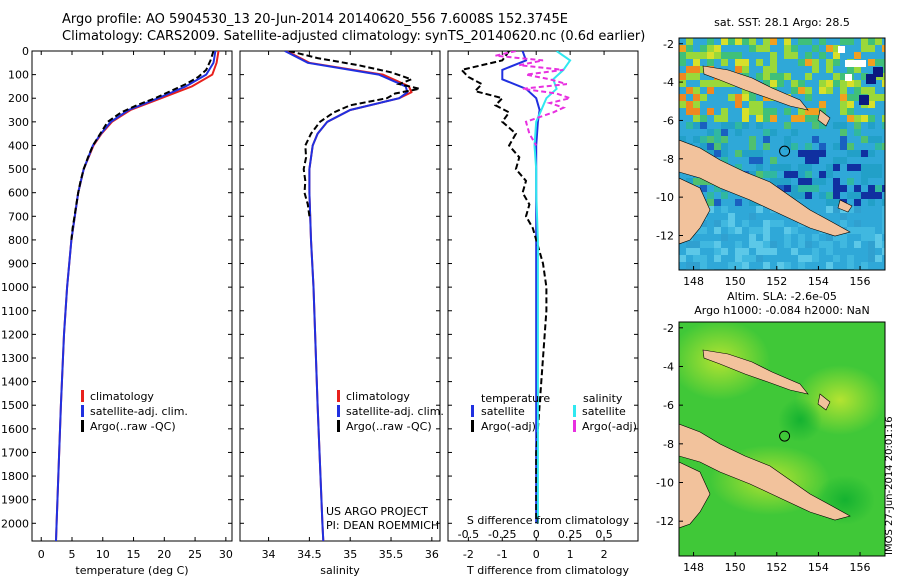  Describe the element at coordinates (15, 311) in the screenshot. I see `y-tick-label: 1100` at that location.